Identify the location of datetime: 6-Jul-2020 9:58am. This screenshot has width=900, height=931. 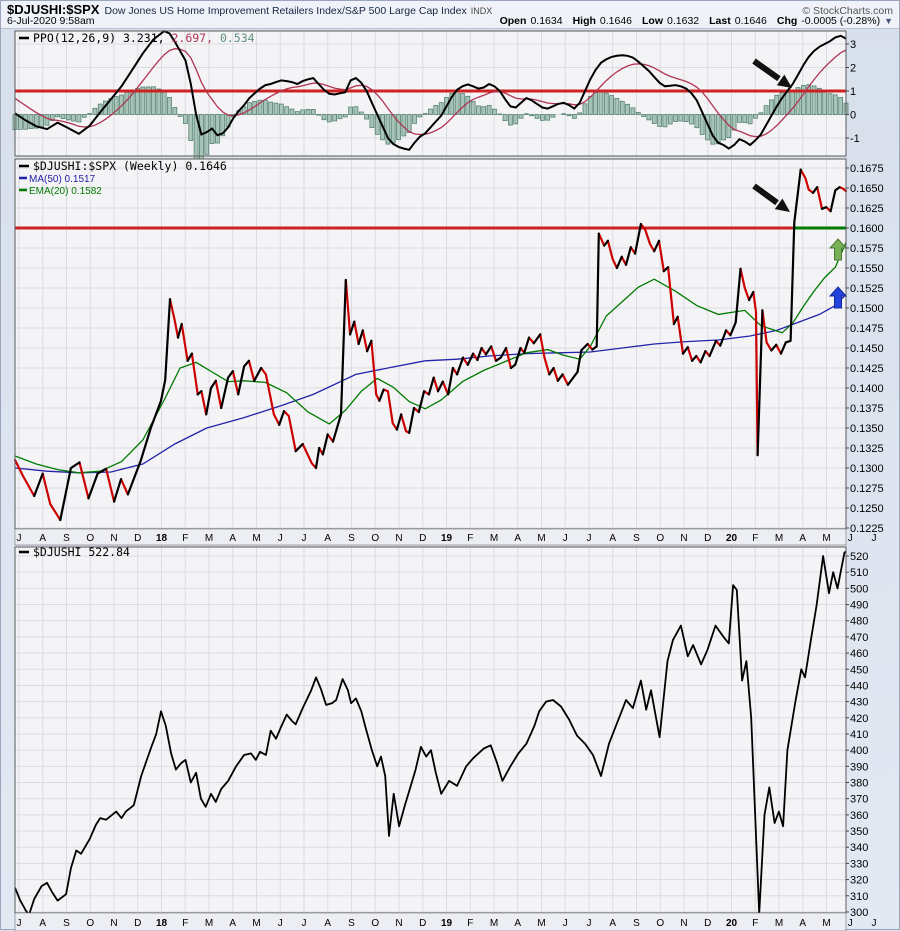
(51, 21).